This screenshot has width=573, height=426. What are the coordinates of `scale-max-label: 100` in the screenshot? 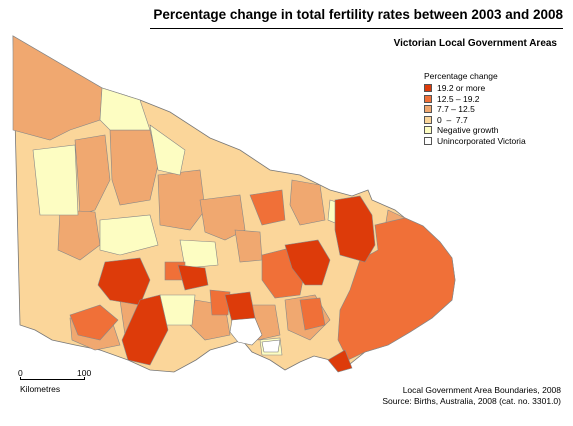 It's located at (84, 373).